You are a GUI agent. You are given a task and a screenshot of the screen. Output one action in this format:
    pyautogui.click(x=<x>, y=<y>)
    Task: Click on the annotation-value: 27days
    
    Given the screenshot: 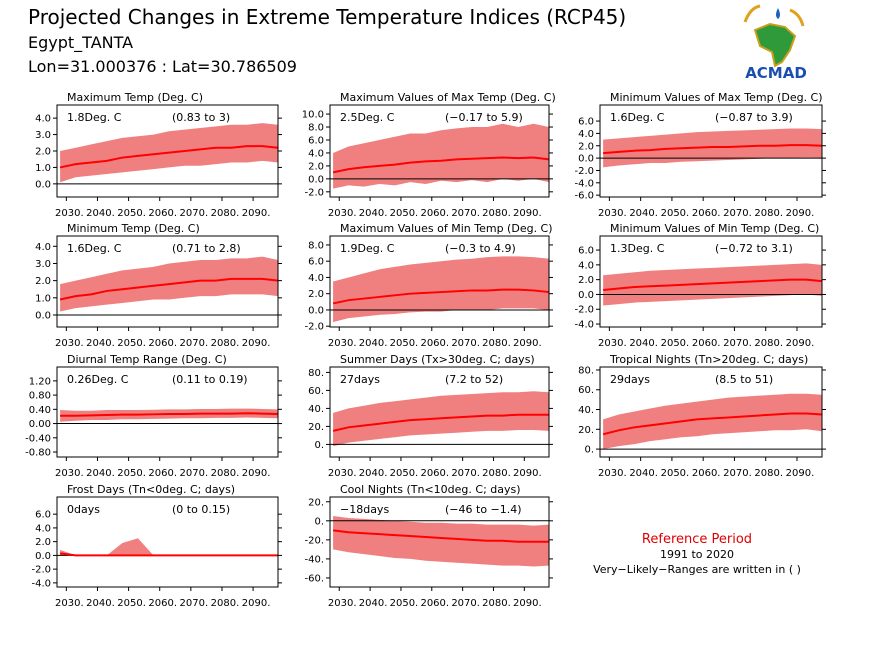 What is the action you would take?
    pyautogui.click(x=360, y=379)
    